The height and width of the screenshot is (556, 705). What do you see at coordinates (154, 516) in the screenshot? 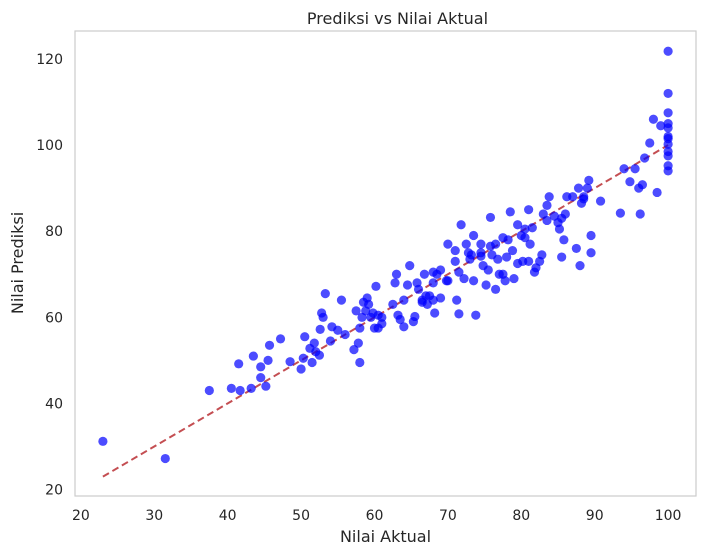
I see `x-tick-label: 30` at bounding box center [154, 516].